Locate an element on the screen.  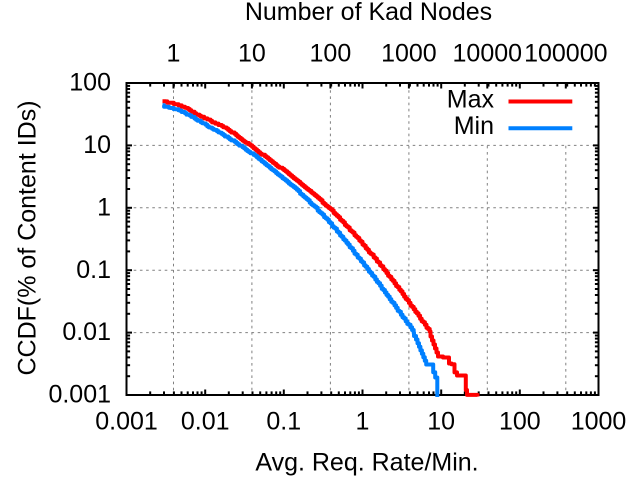
svg-text: 100000 is located at coordinates (565, 54).